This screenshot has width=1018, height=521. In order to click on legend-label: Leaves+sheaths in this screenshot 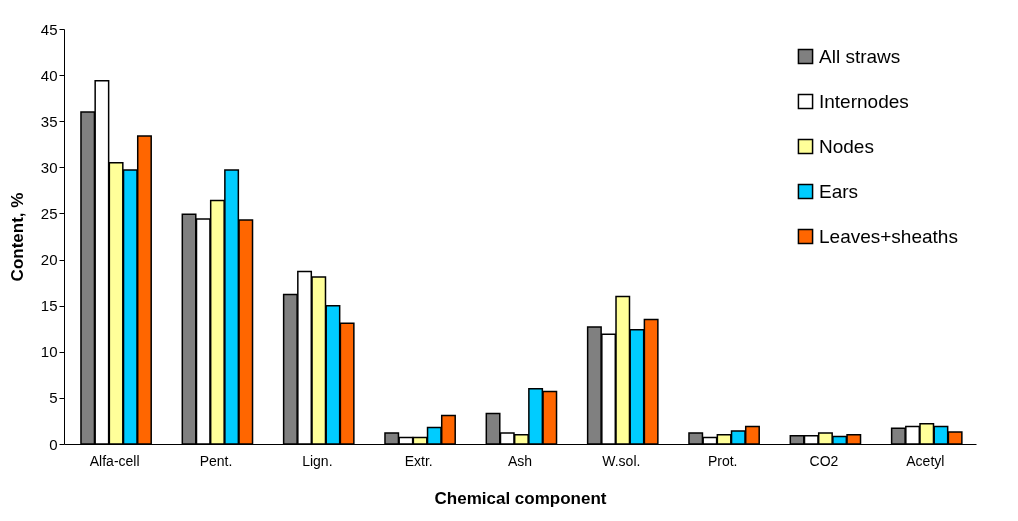, I will do `click(888, 236)`.